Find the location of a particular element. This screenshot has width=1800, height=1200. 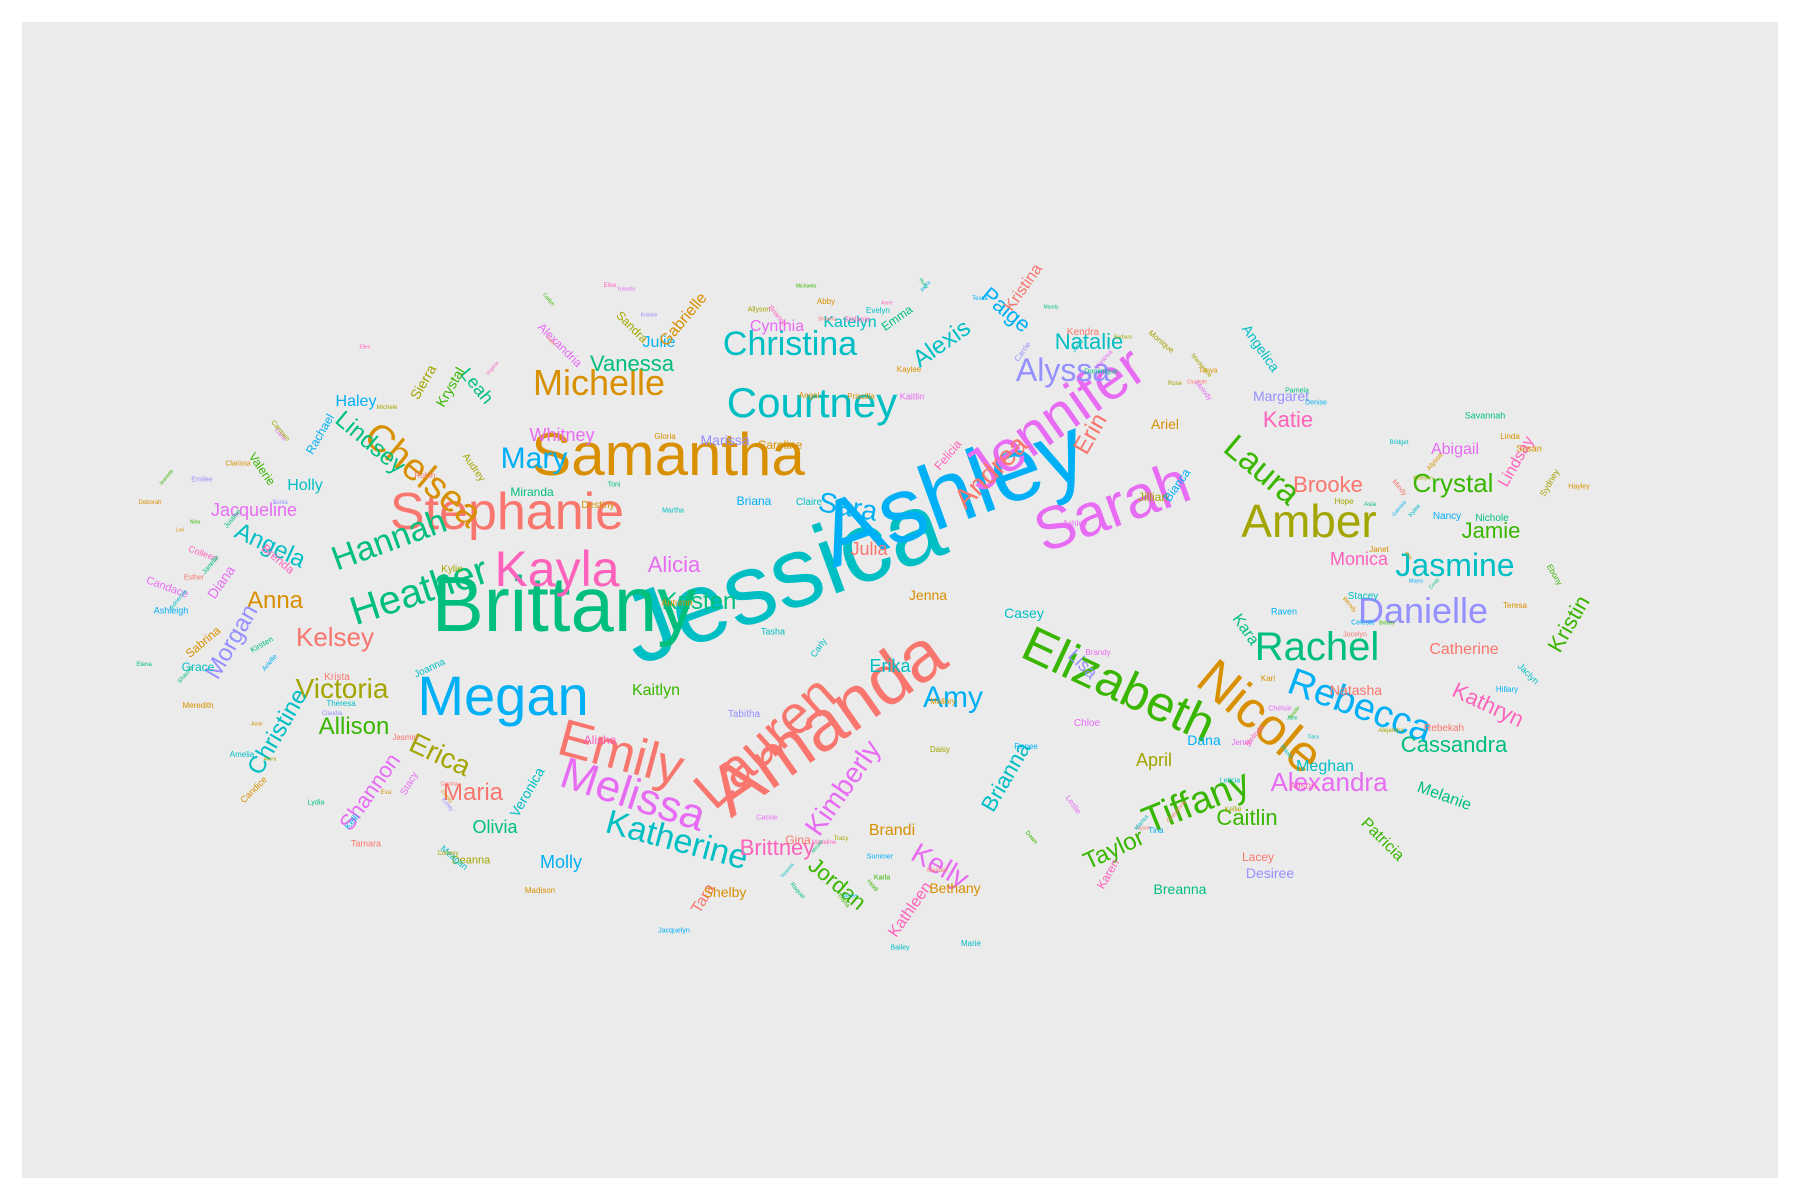

word-monique: Monique is located at coordinates (1161, 341).